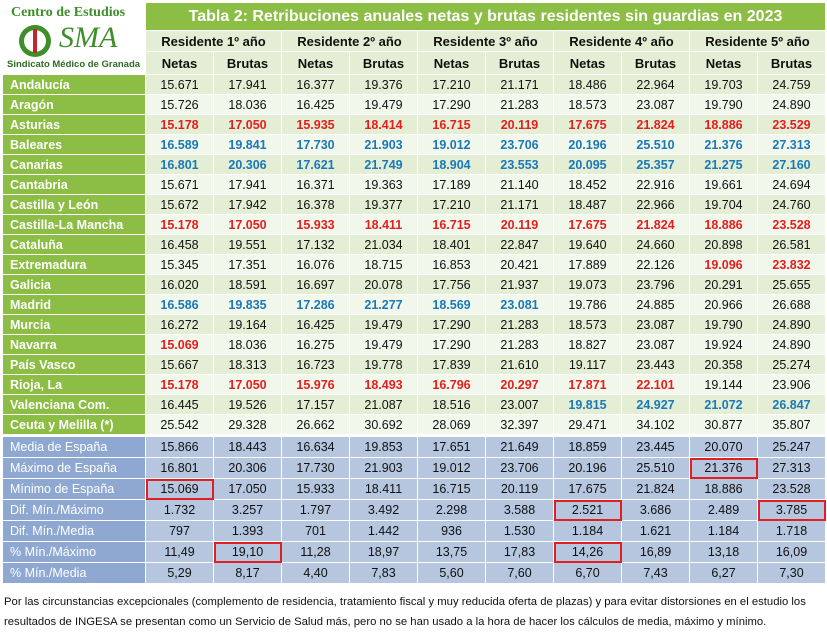  What do you see at coordinates (587, 364) in the screenshot?
I see `cell: 19.117` at bounding box center [587, 364].